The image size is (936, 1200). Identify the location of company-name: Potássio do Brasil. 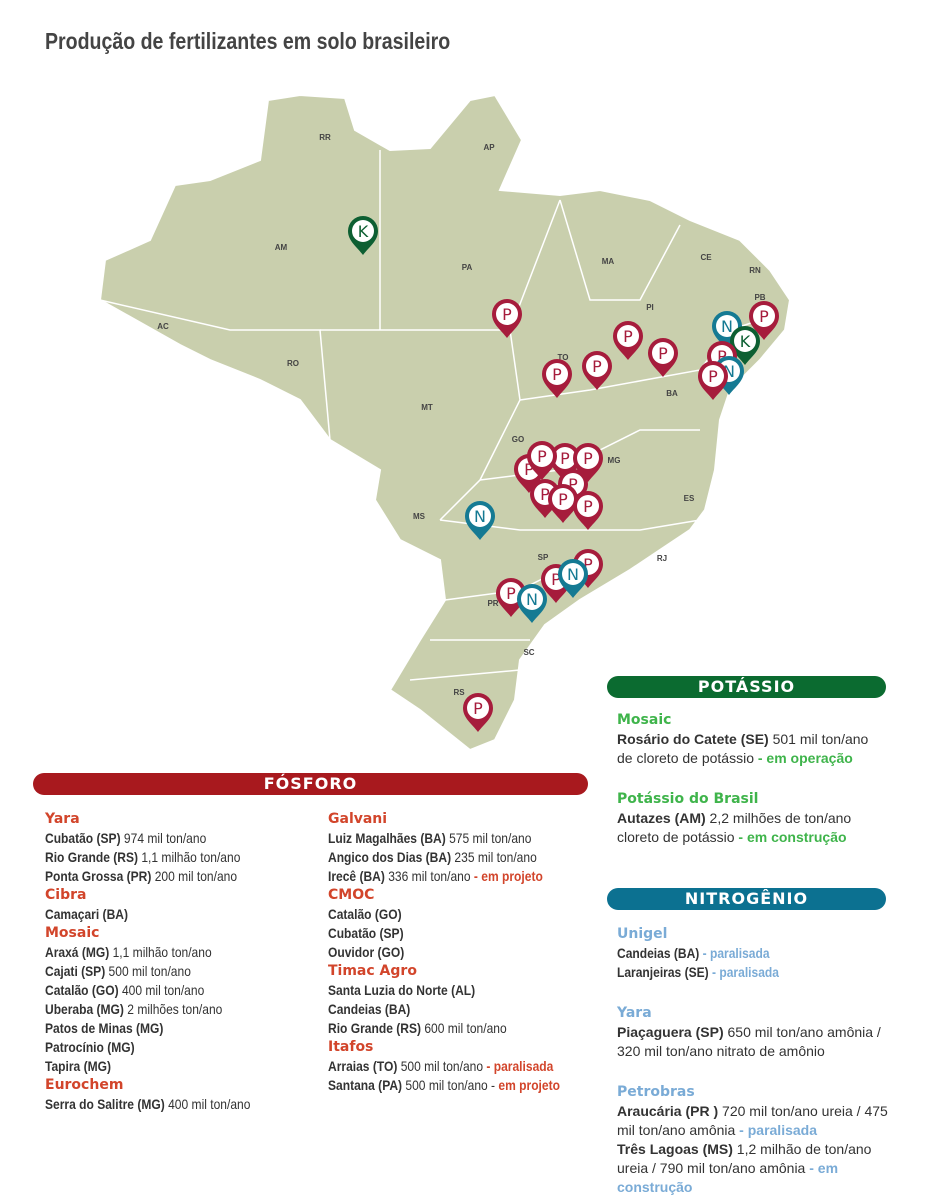
(688, 799).